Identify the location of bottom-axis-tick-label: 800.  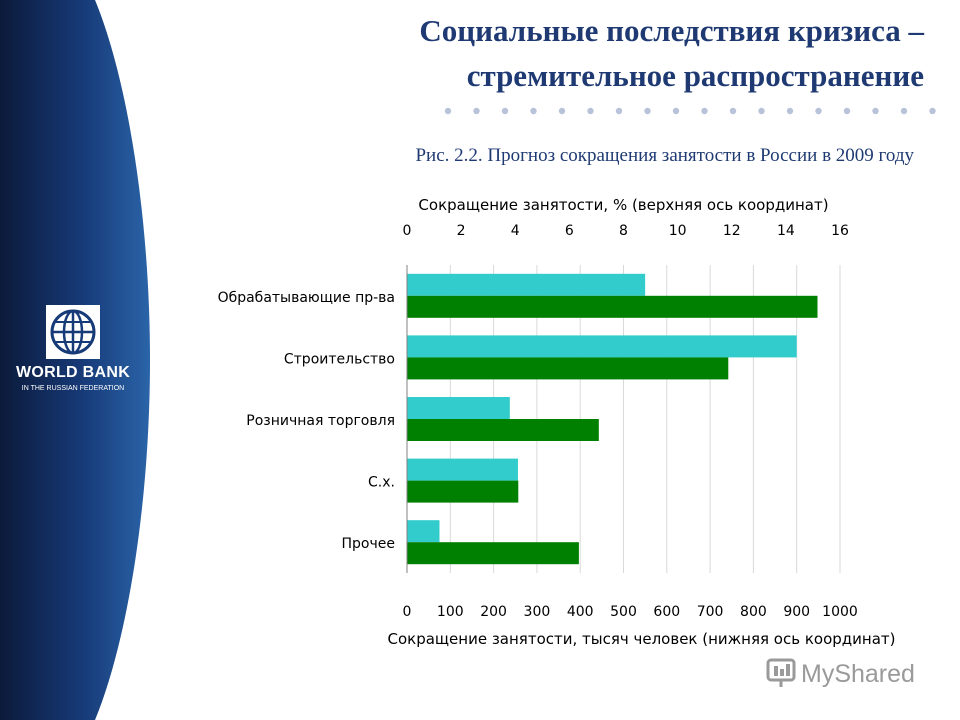
(753, 612).